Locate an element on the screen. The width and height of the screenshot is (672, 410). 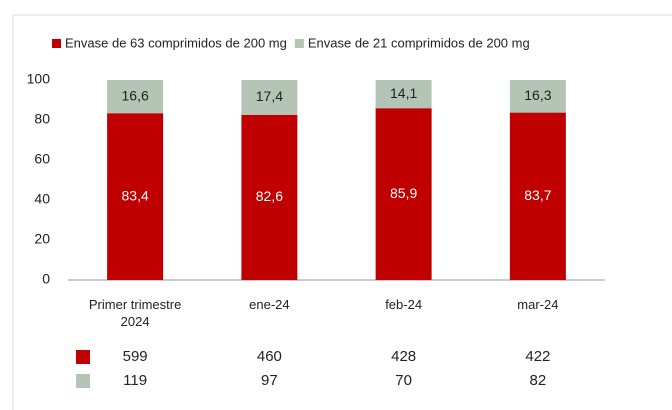
value-label: 83,7 is located at coordinates (537, 195).